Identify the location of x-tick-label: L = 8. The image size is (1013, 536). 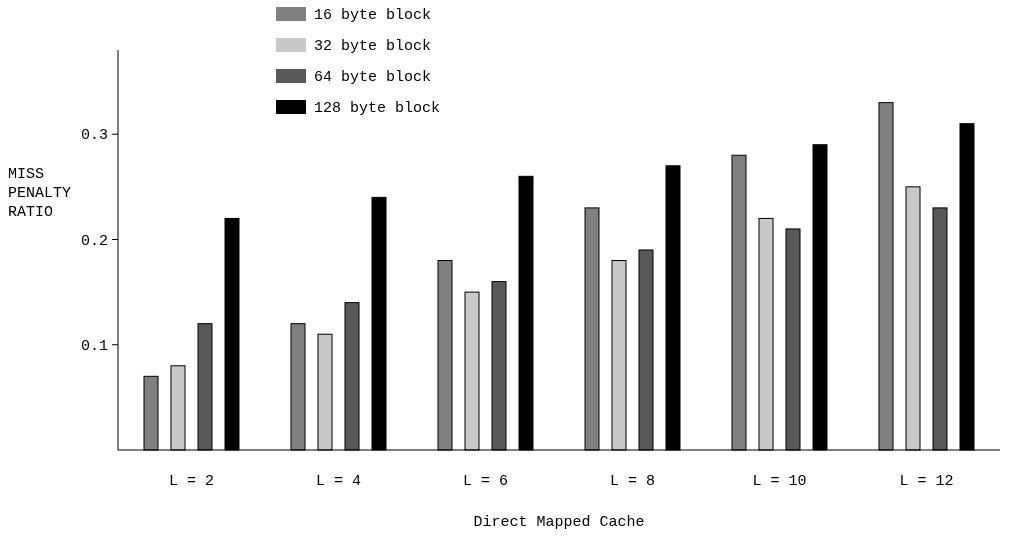
(632, 481).